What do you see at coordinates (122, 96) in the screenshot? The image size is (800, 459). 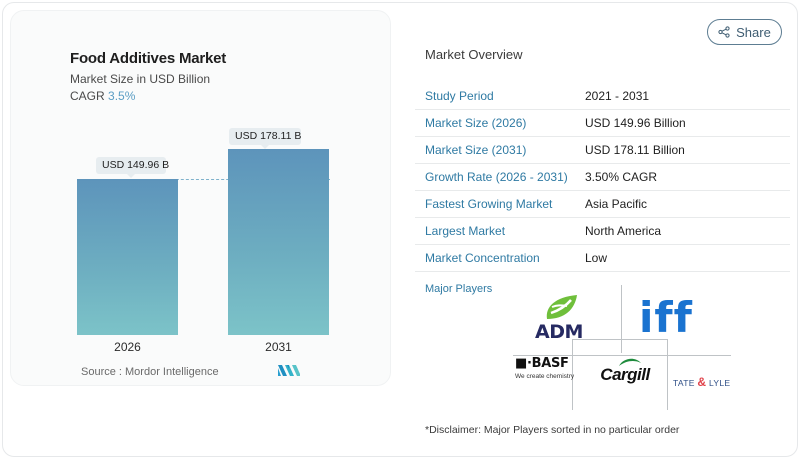 I see `cagr-value: 3.5%` at bounding box center [122, 96].